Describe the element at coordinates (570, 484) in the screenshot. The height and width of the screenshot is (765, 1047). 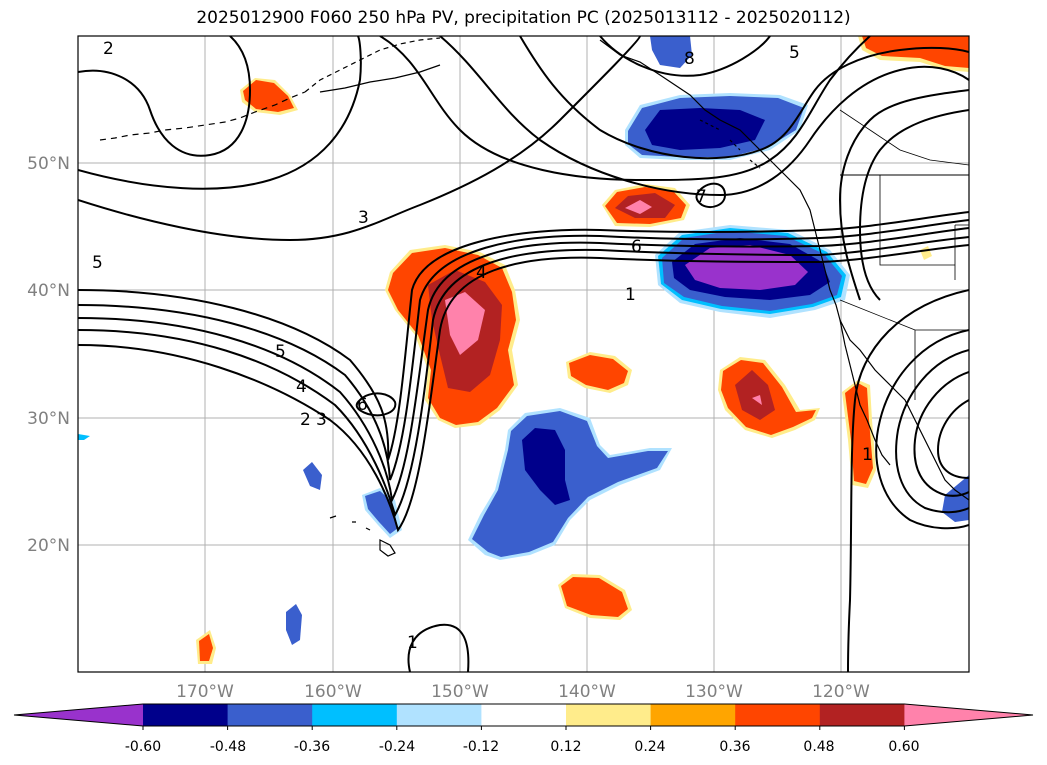
I see `negative-anomaly-south` at that location.